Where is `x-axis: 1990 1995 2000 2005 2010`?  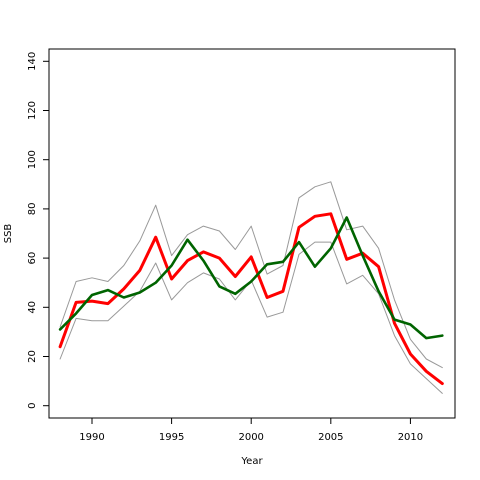 x-axis: 1990 1995 2000 2005 2010 is located at coordinates (251, 430).